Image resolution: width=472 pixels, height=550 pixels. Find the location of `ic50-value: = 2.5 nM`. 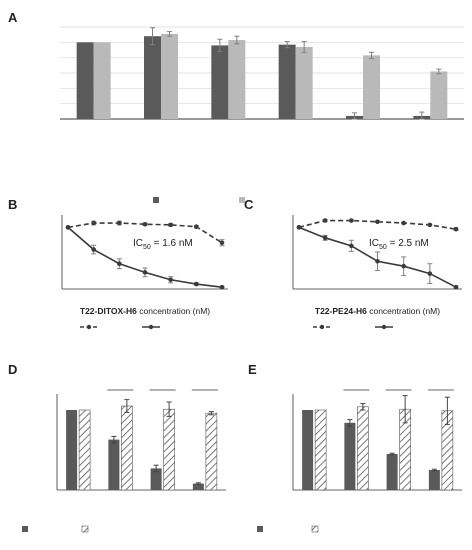

ic50-value: = 2.5 nM is located at coordinates (408, 243).